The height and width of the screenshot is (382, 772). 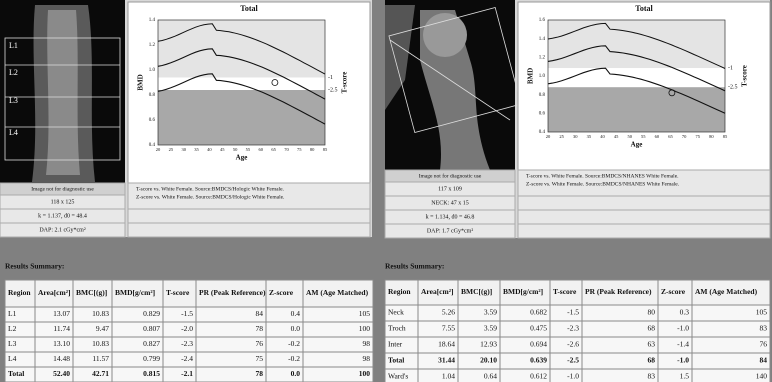 What do you see at coordinates (448, 328) in the screenshot?
I see `cell-text: 7.55` at bounding box center [448, 328].